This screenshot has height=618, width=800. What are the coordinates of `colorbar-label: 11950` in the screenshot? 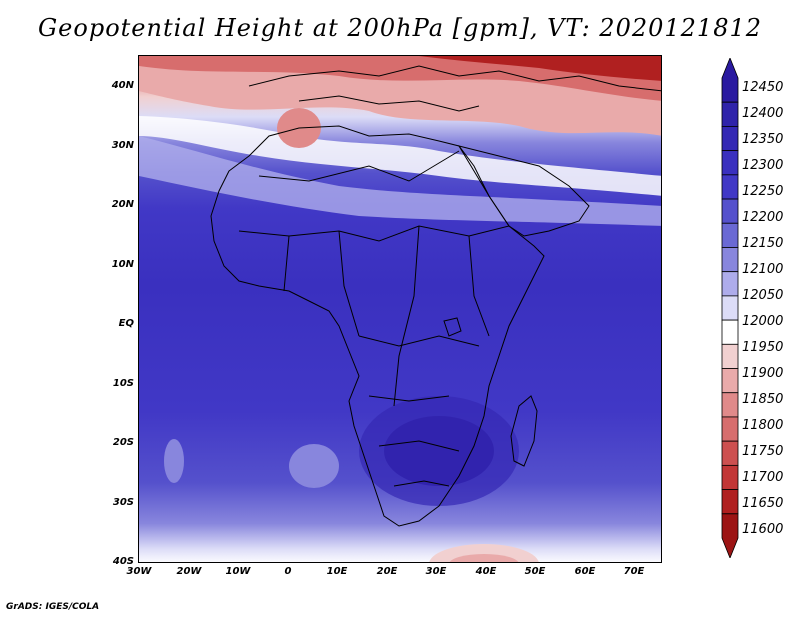 It's located at (763, 347).